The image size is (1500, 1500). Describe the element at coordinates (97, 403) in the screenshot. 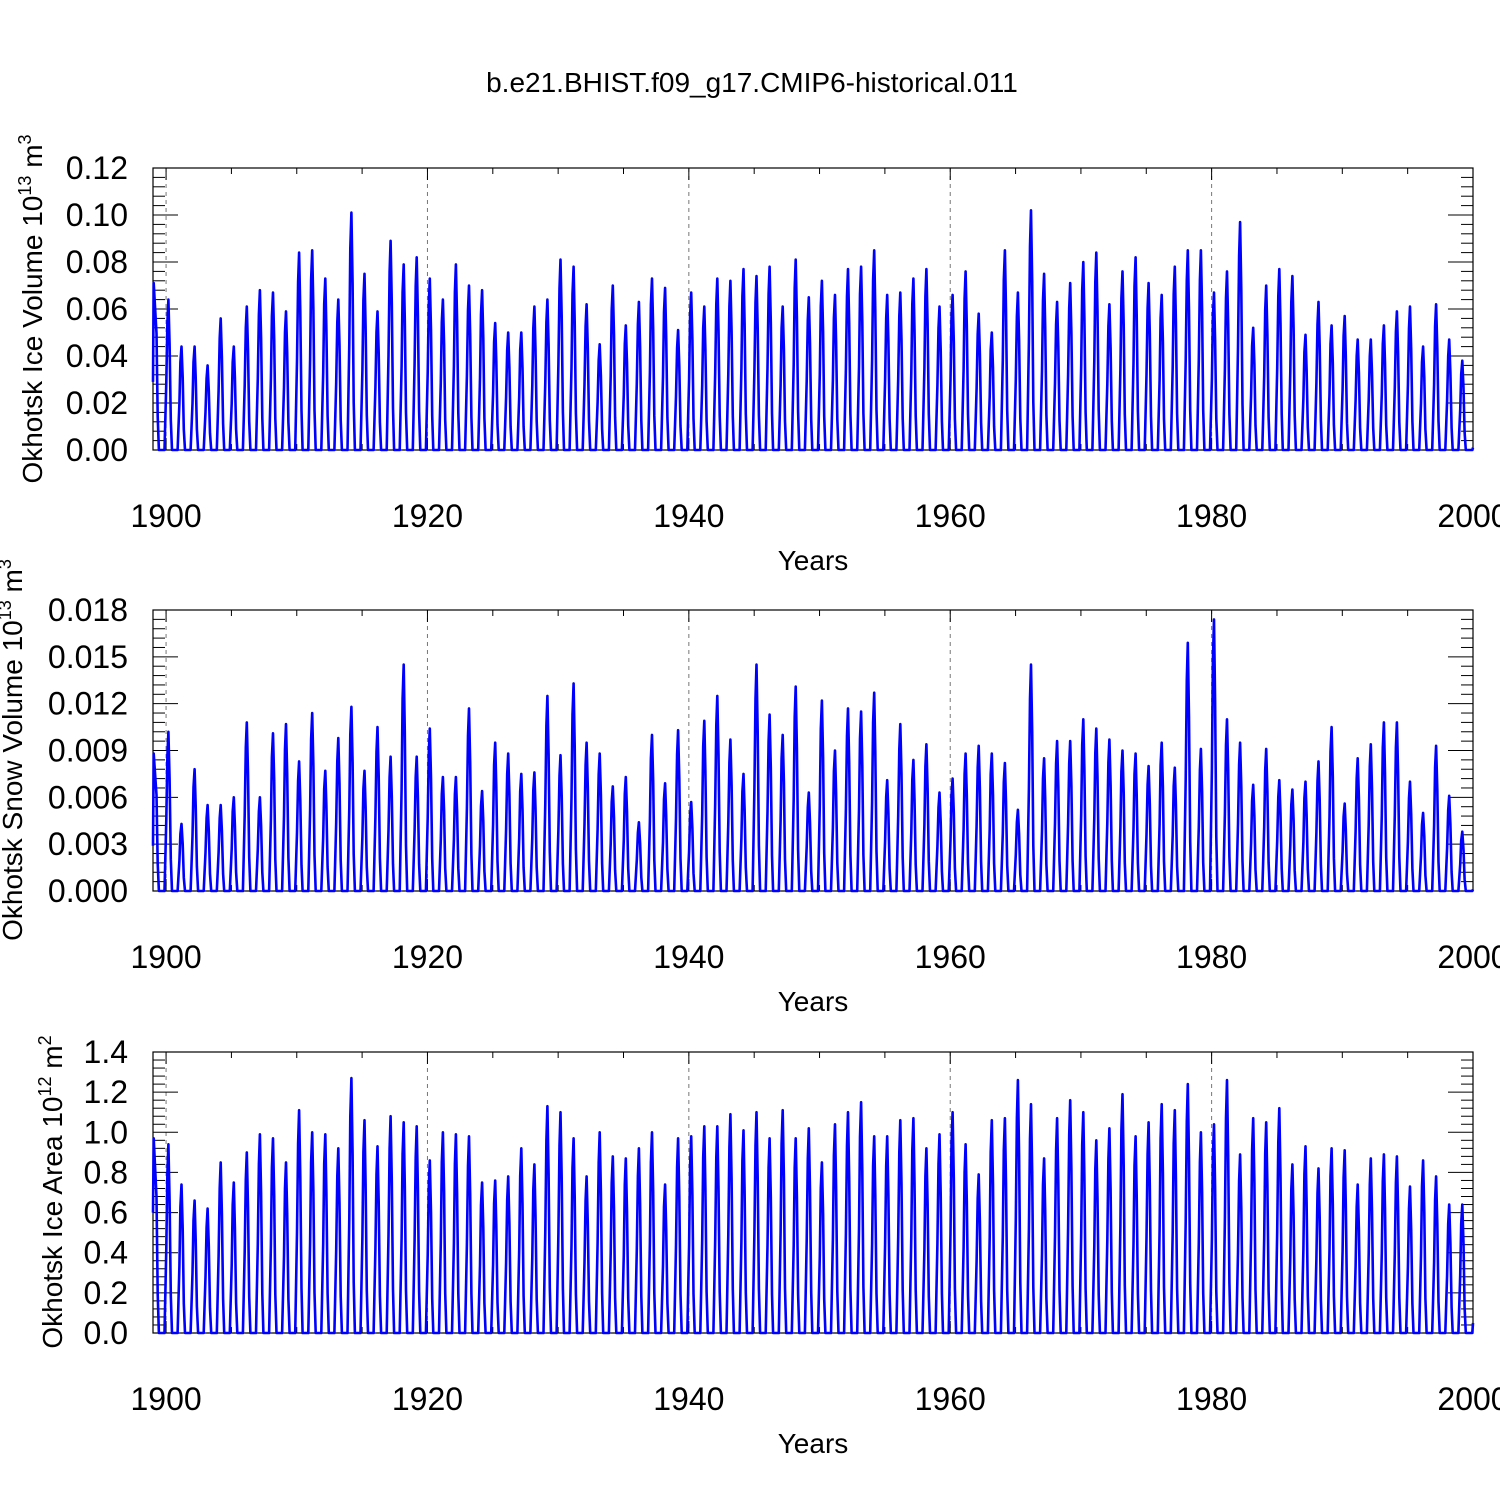

I see `y-tick-label: 0.02` at that location.